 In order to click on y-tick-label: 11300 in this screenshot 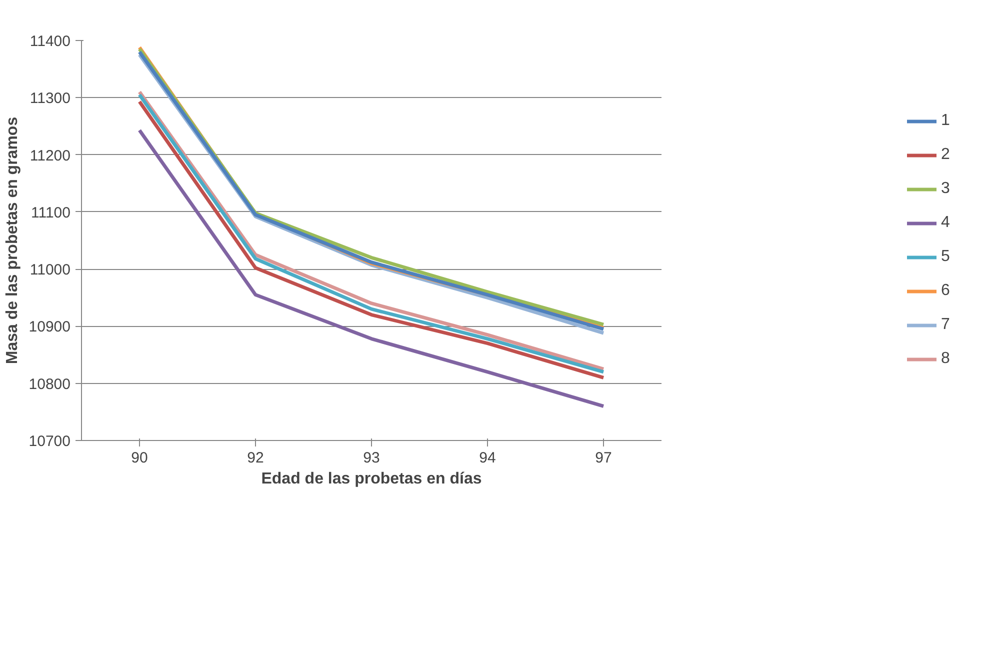, I will do `click(50, 99)`.